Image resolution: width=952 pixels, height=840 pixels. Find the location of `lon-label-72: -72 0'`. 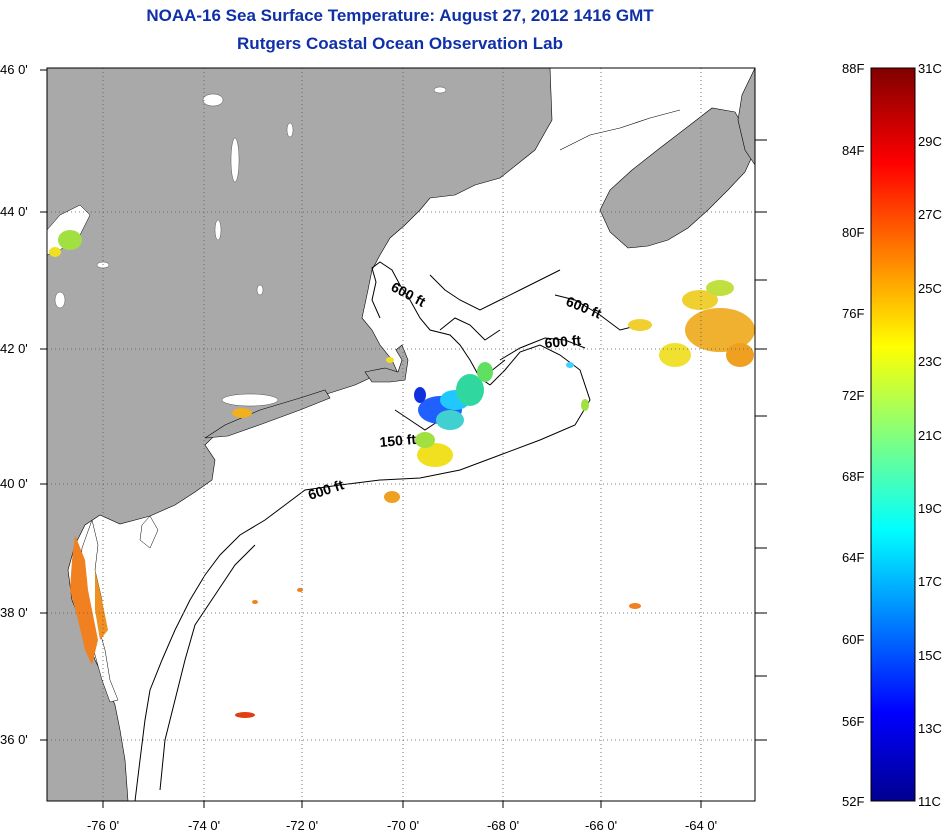

lon-label-72: -72 0' is located at coordinates (302, 825).